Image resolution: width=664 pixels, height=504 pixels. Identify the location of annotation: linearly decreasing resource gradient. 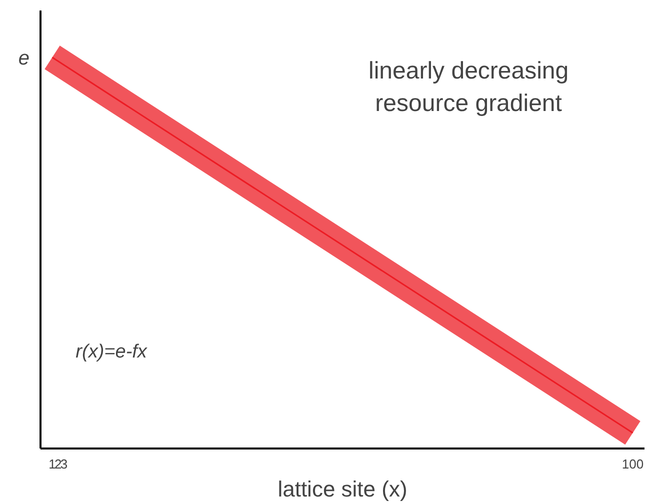
(468, 87).